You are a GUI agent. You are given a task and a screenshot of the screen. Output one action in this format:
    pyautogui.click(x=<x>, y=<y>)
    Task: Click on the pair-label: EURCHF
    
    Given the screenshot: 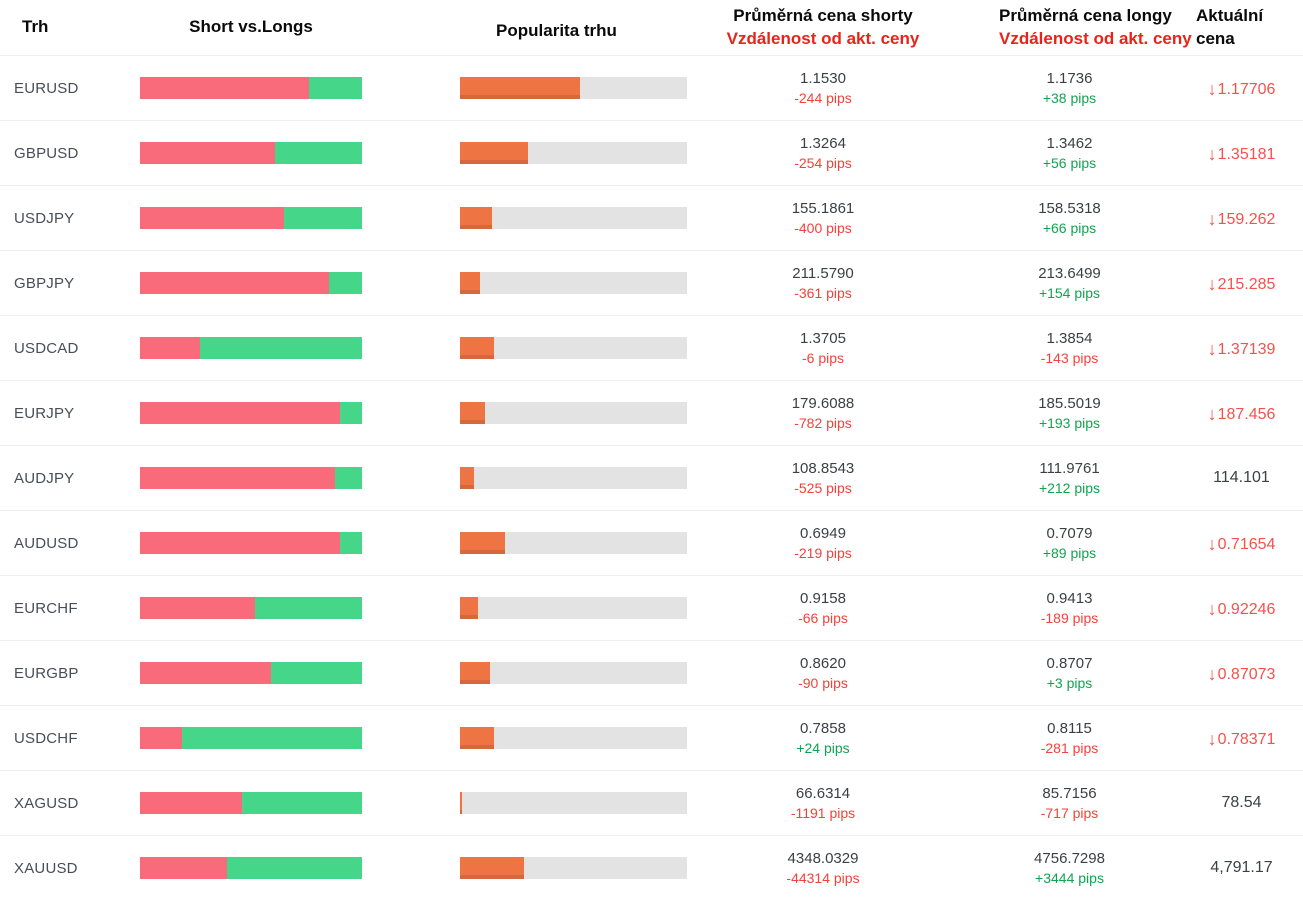 What is the action you would take?
    pyautogui.click(x=46, y=608)
    